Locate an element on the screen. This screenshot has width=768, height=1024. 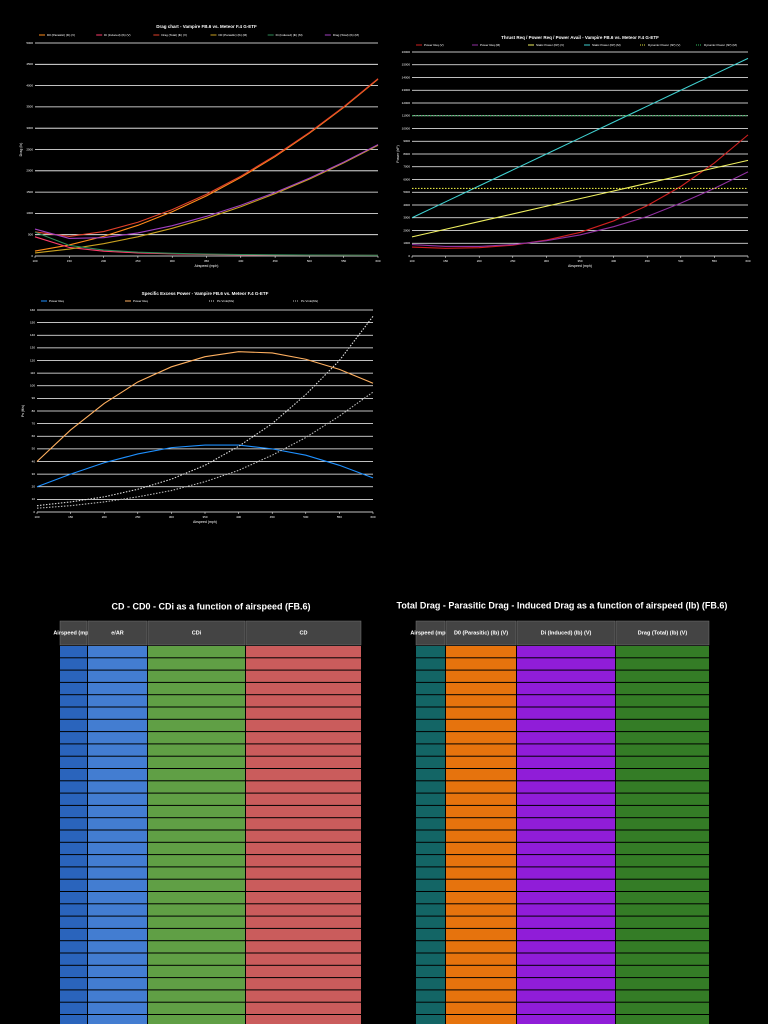
y-tick-label: 10000 is located at coordinates (406, 128).